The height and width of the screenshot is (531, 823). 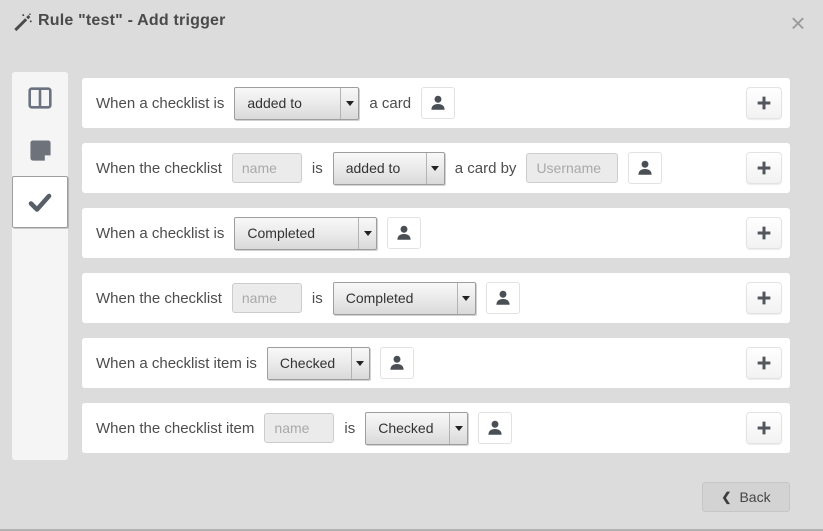 What do you see at coordinates (175, 428) in the screenshot?
I see `trigger-text: When the checklist item` at bounding box center [175, 428].